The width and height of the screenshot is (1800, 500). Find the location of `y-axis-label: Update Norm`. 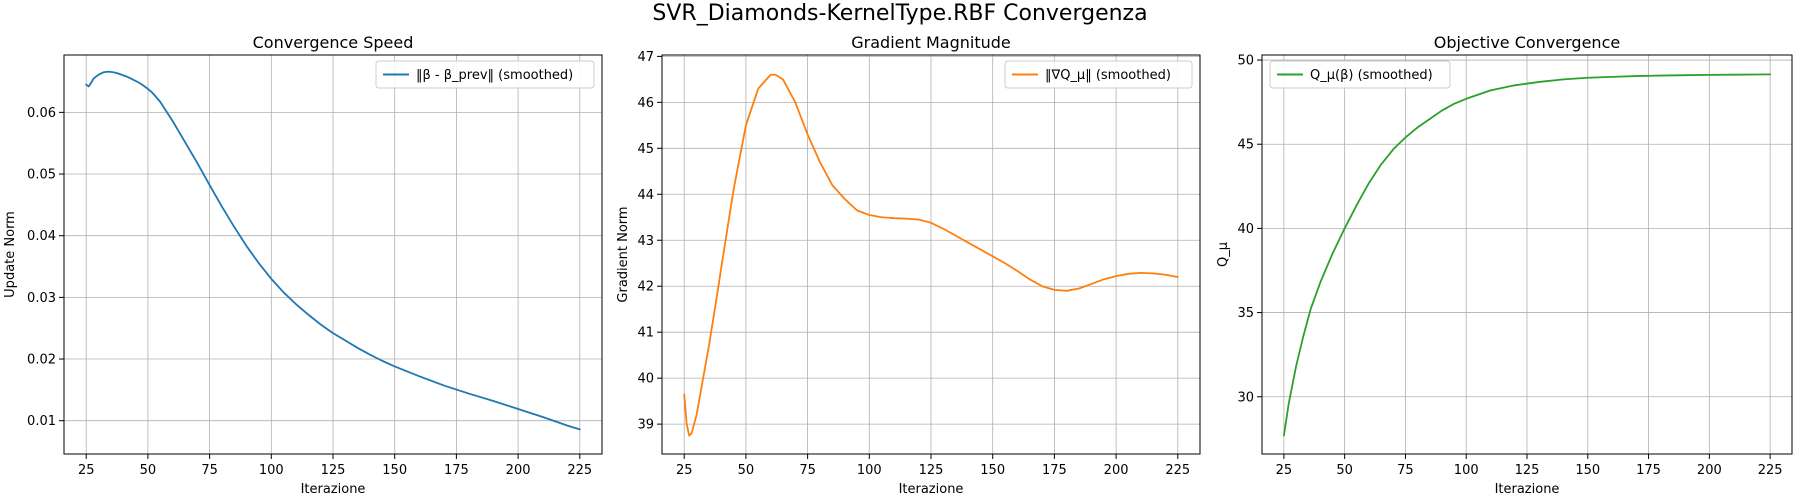

y-axis-label: Update Norm is located at coordinates (10, 254).